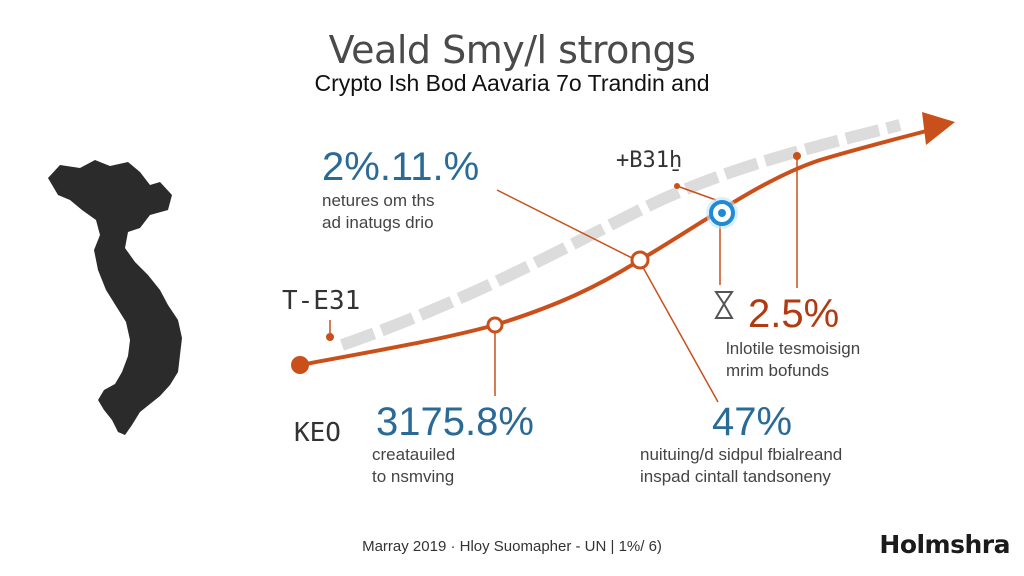 Image resolution: width=1024 pixels, height=576 pixels. Describe the element at coordinates (317, 433) in the screenshot. I see `keo-label: KEO` at that location.